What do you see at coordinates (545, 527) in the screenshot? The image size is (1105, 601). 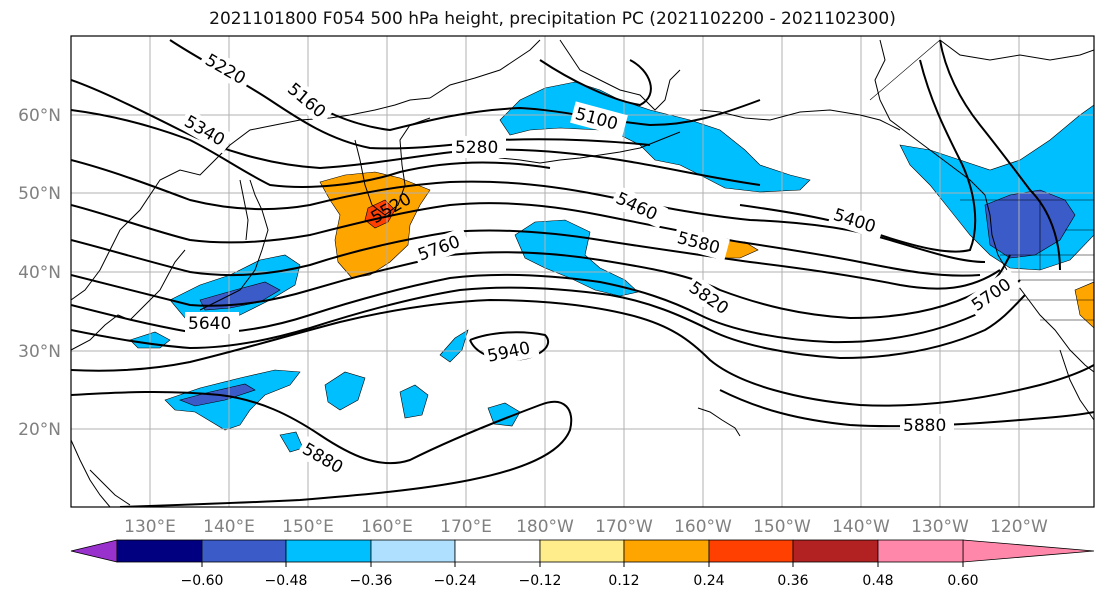 I see `lon-label-180w: 180°W` at bounding box center [545, 527].